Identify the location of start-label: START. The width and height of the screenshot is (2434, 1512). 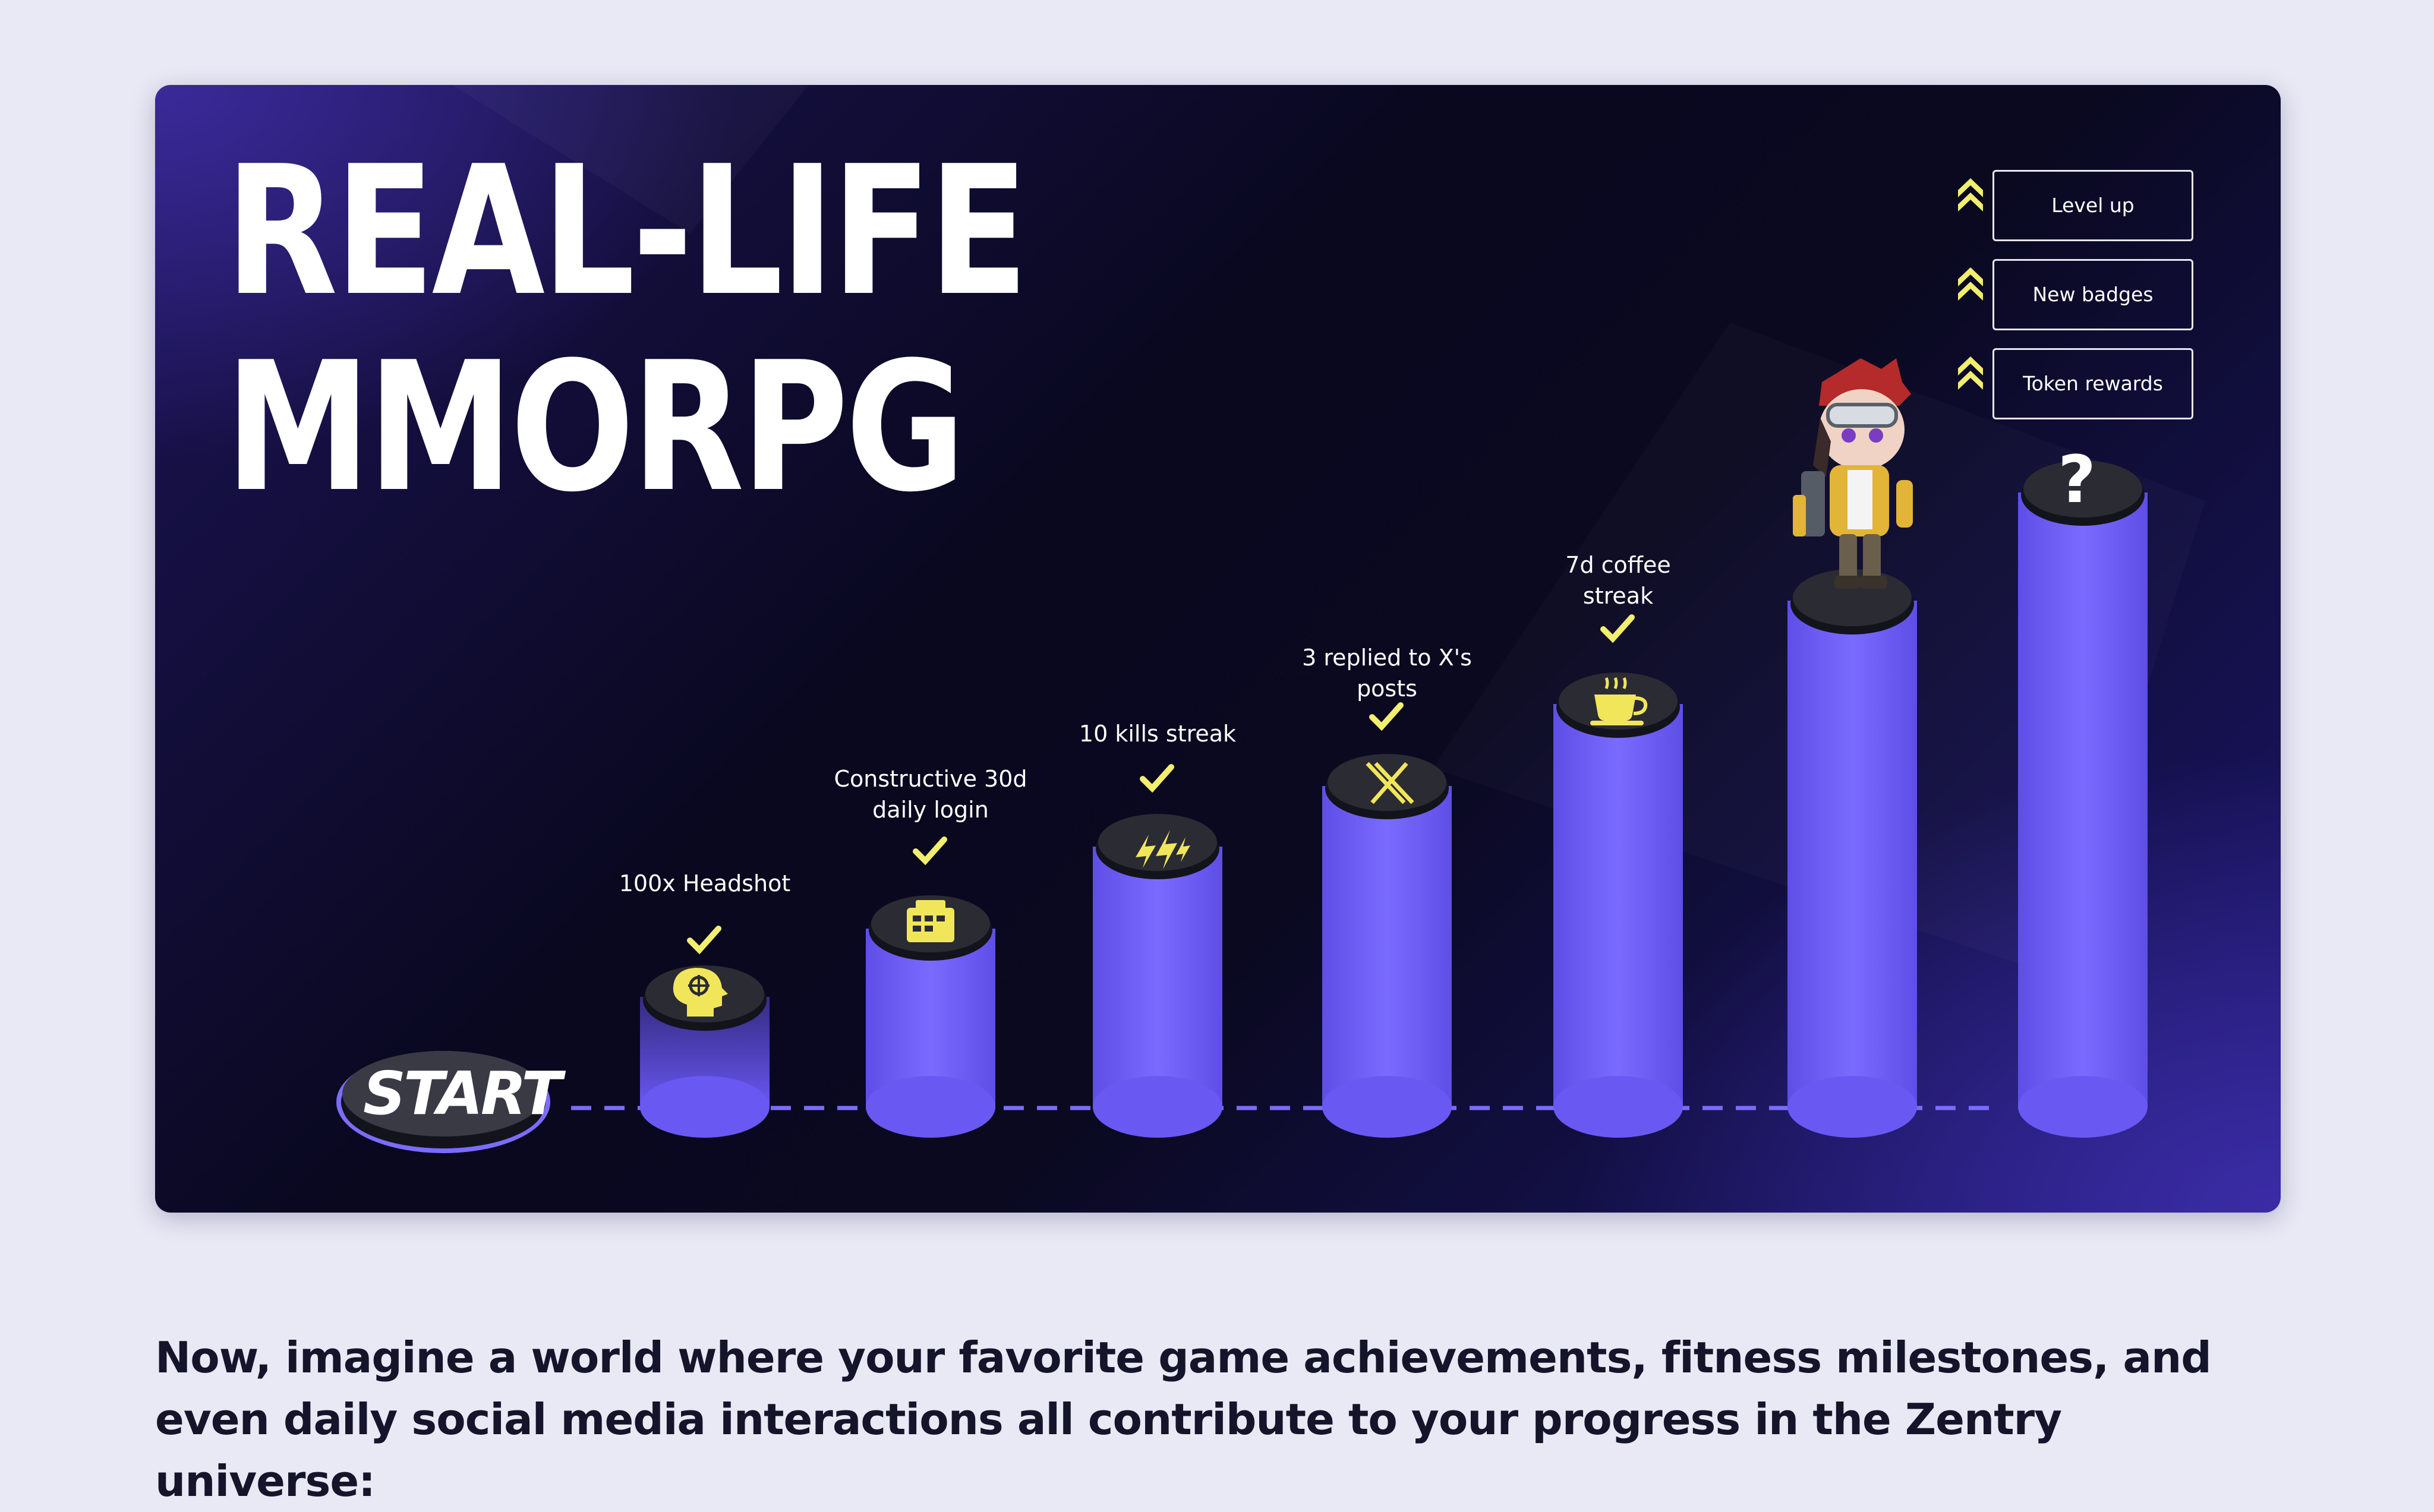
(462, 1093).